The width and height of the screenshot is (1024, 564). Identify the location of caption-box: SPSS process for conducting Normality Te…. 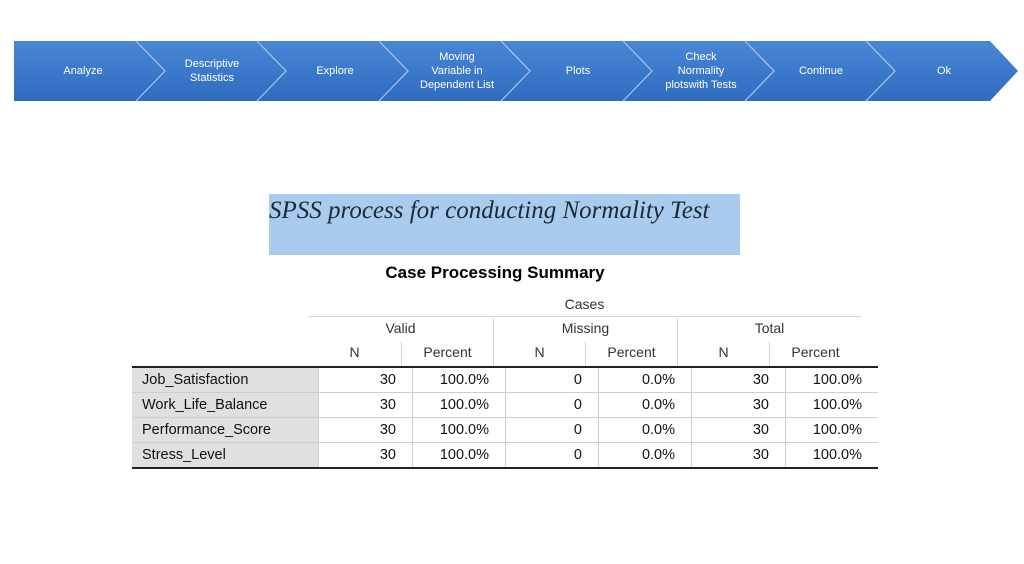
(504, 224).